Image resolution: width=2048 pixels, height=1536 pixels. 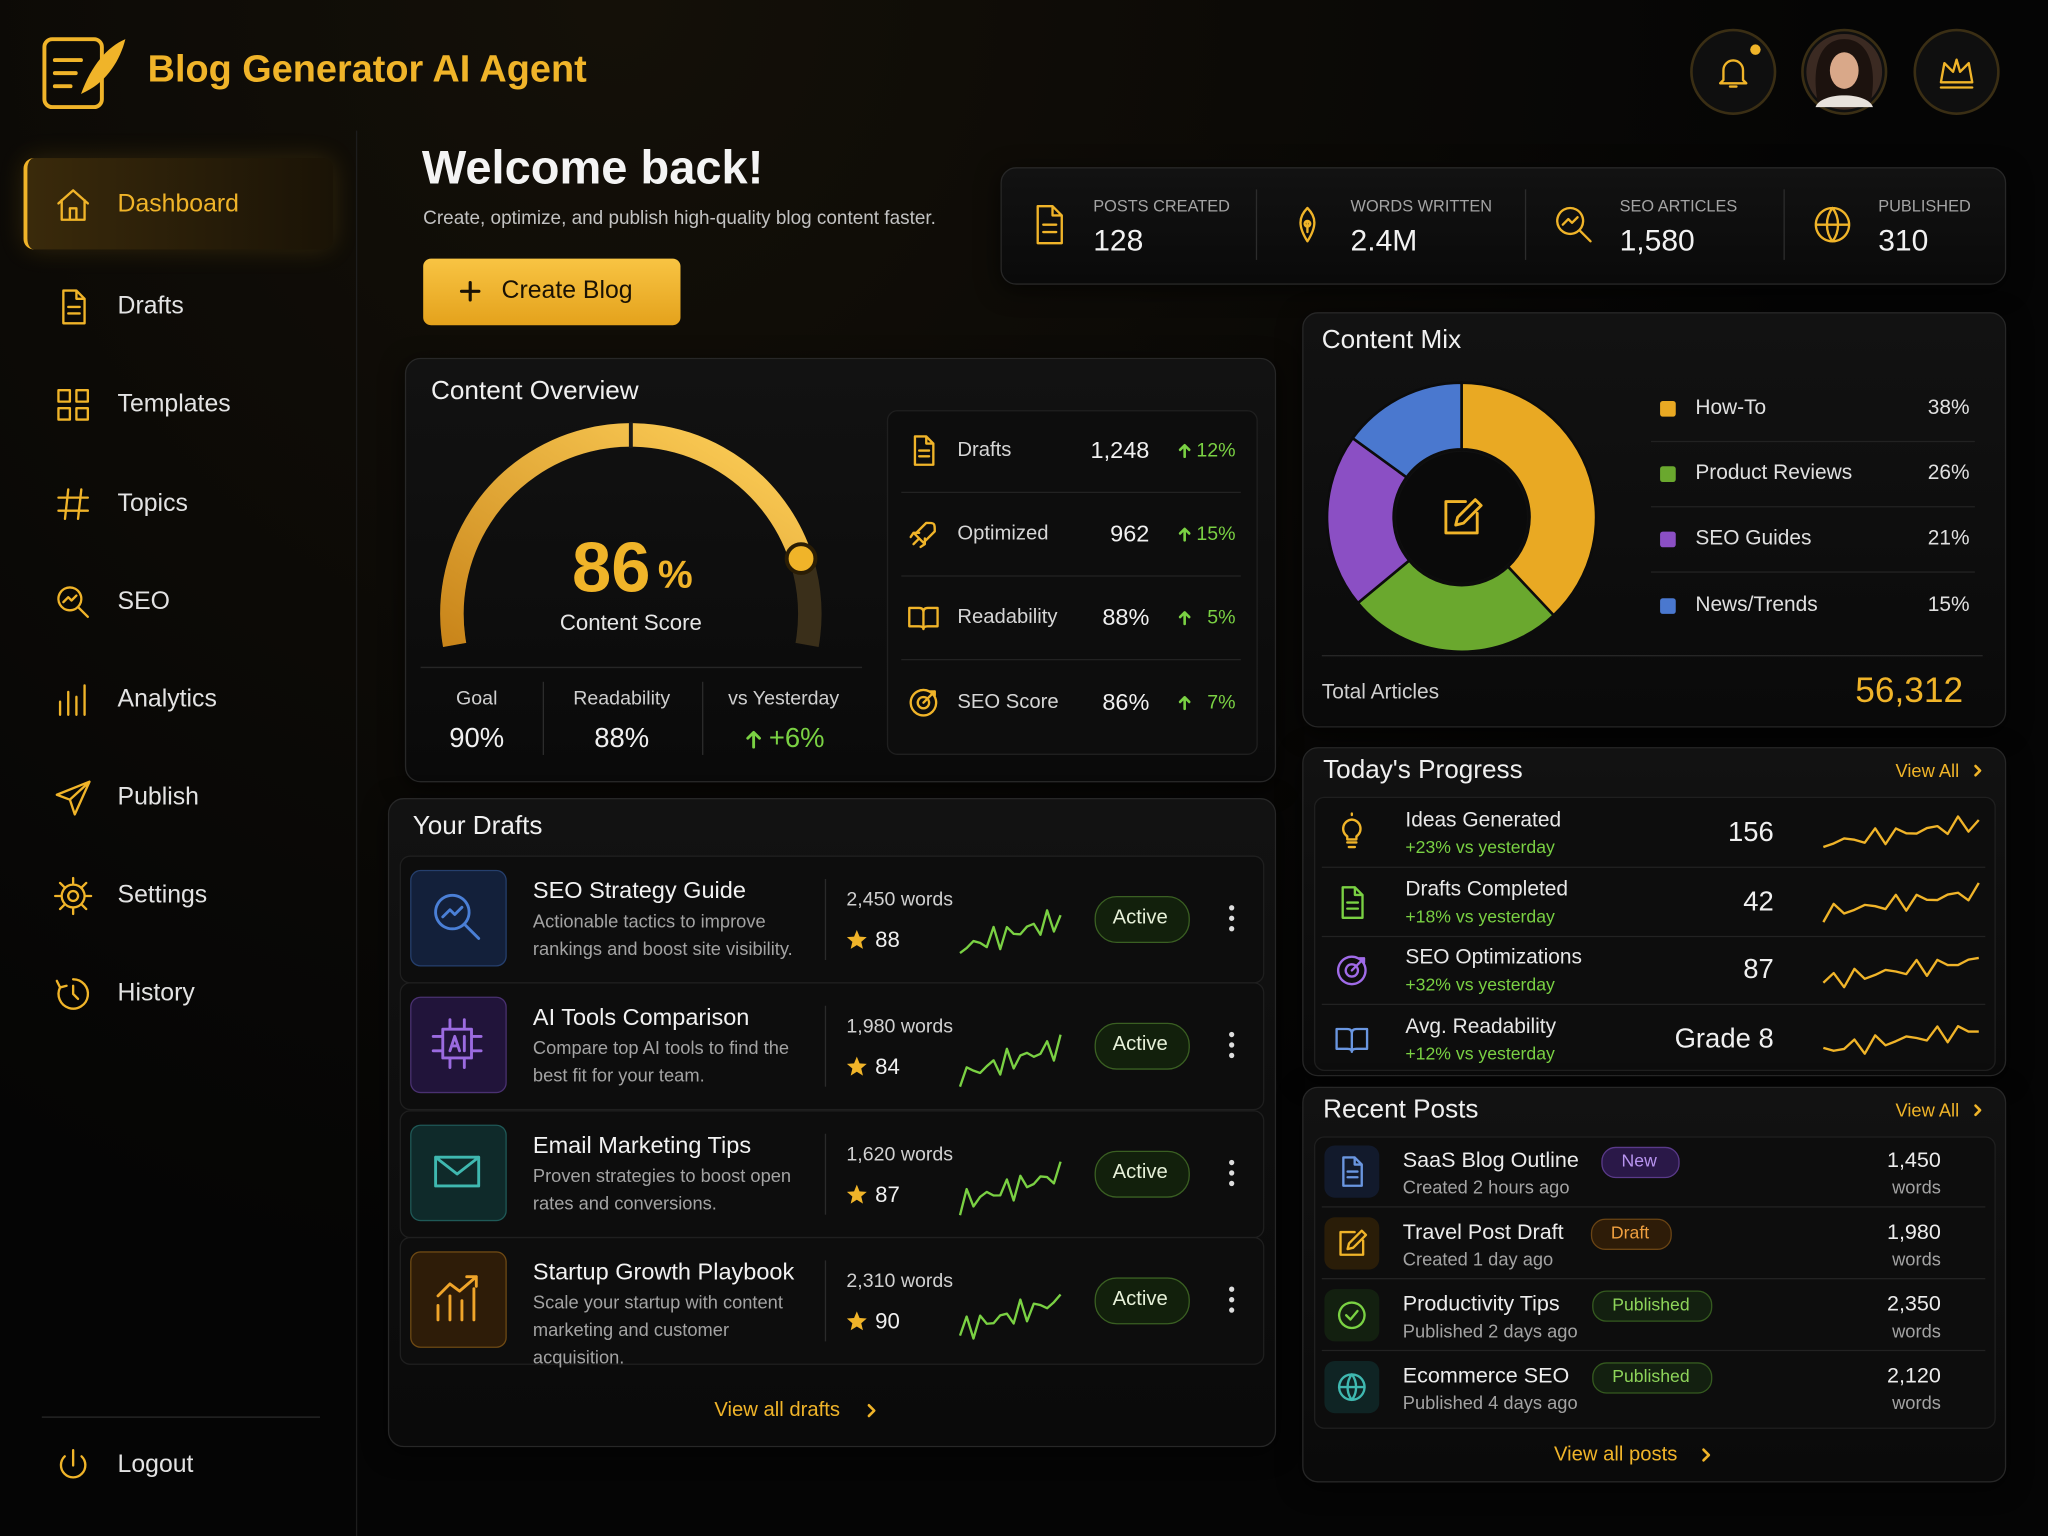 What do you see at coordinates (1901, 1040) in the screenshot?
I see `progress-sparkline` at bounding box center [1901, 1040].